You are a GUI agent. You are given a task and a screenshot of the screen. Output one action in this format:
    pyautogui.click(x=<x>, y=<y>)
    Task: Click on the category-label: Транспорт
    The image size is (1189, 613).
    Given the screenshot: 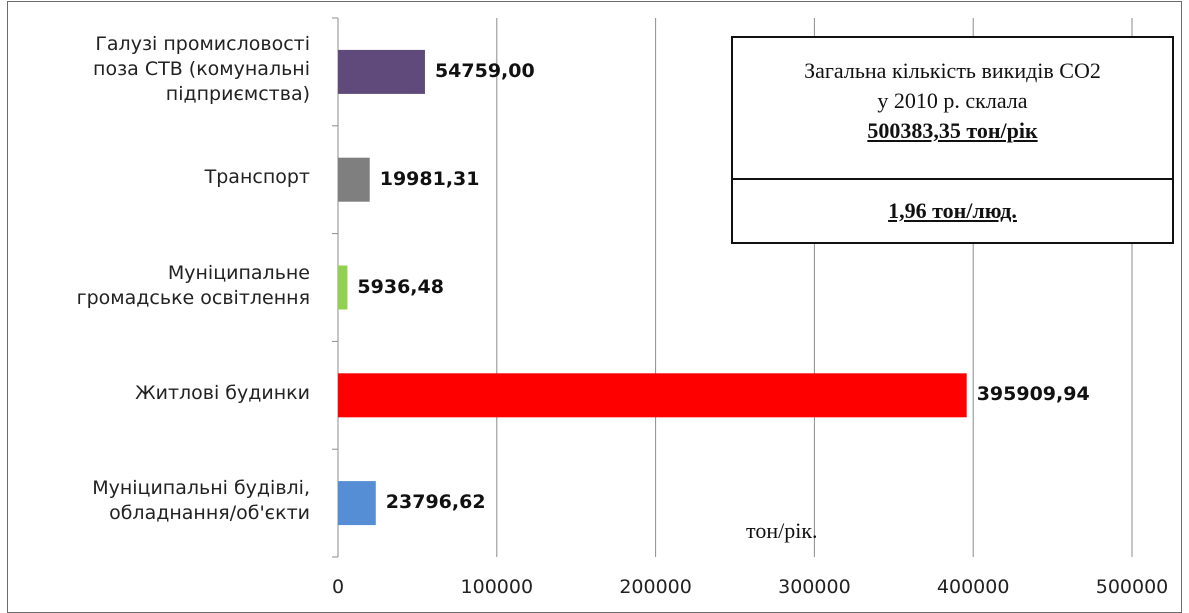 What is the action you would take?
    pyautogui.click(x=257, y=177)
    